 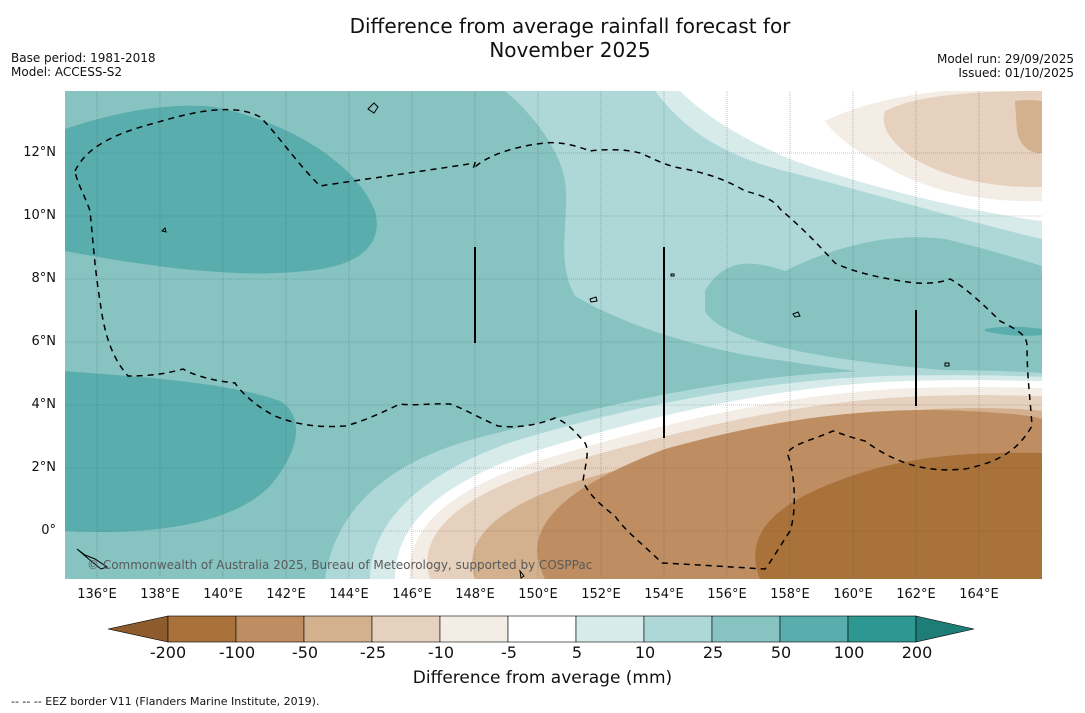 I want to click on lat-label-8n: 8°N, so click(x=44, y=278).